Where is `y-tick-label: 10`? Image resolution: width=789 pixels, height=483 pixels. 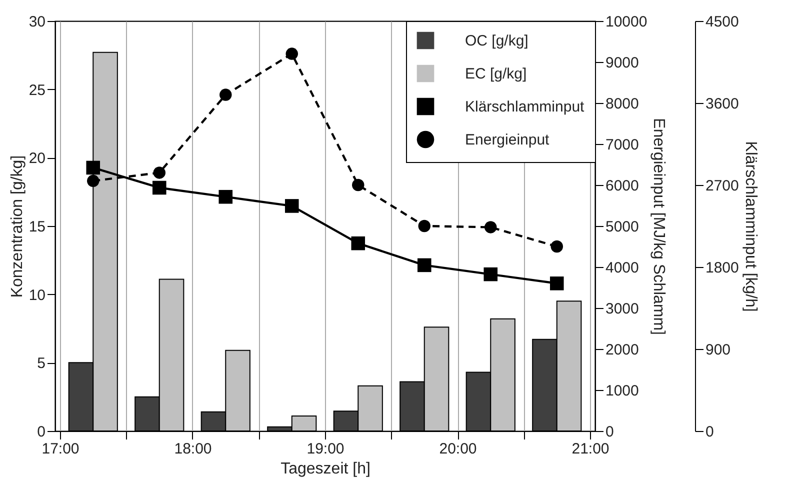 y-tick-label: 10 is located at coordinates (37, 295).